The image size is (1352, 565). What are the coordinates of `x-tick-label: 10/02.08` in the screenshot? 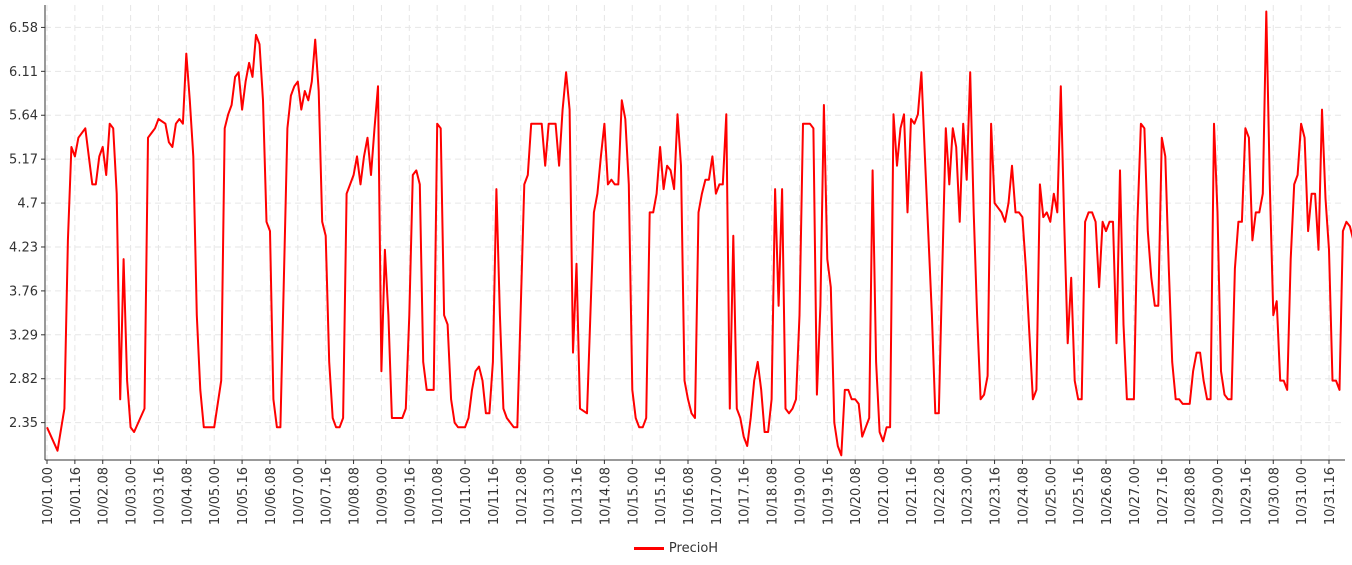 It's located at (104, 496).